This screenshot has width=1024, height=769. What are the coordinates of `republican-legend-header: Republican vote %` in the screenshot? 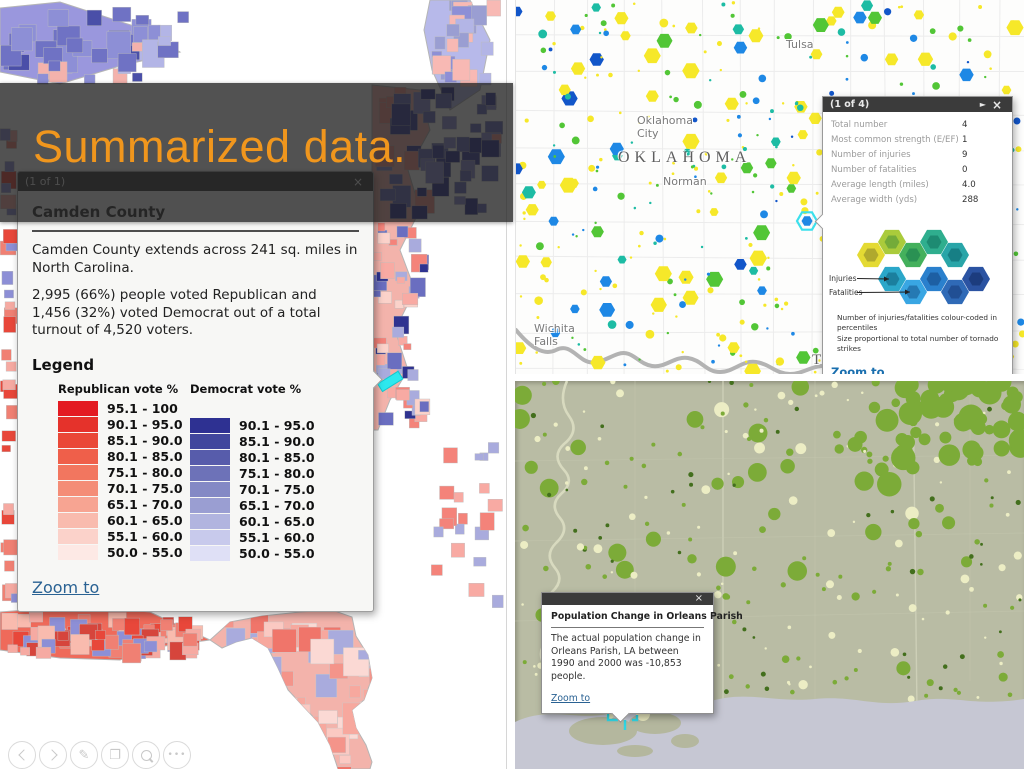 It's located at (118, 388).